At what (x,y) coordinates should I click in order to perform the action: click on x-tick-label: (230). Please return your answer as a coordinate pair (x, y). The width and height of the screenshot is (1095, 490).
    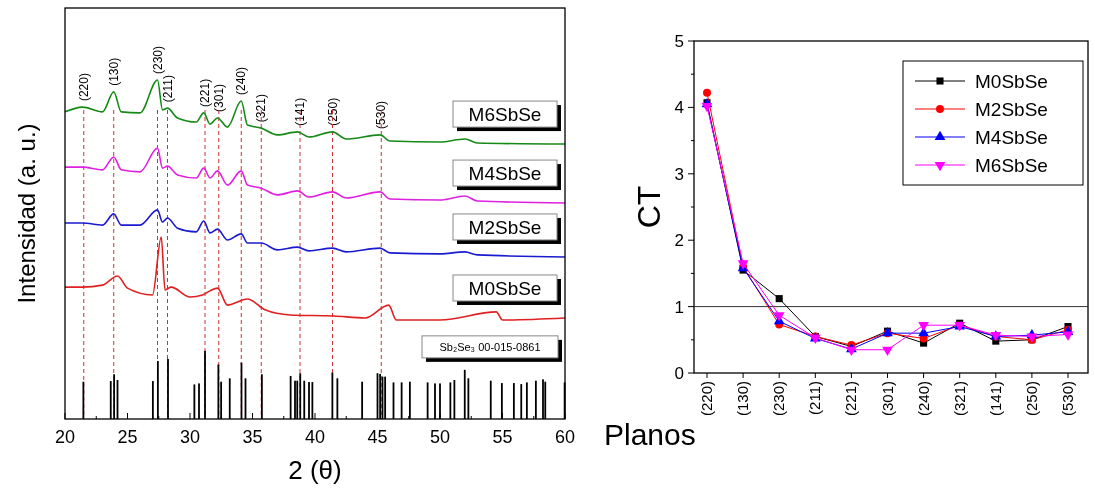
    Looking at the image, I should click on (779, 399).